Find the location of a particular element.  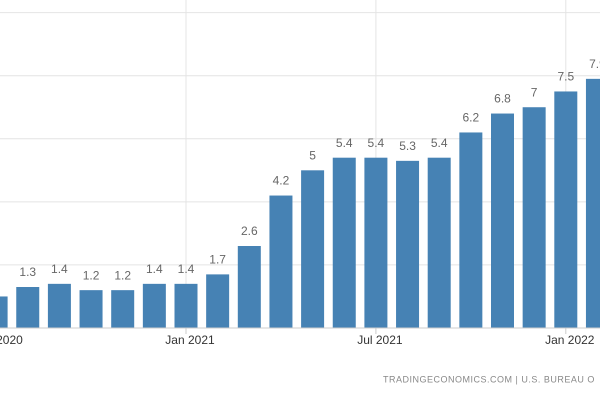

data-label: 2.6 is located at coordinates (249, 231).